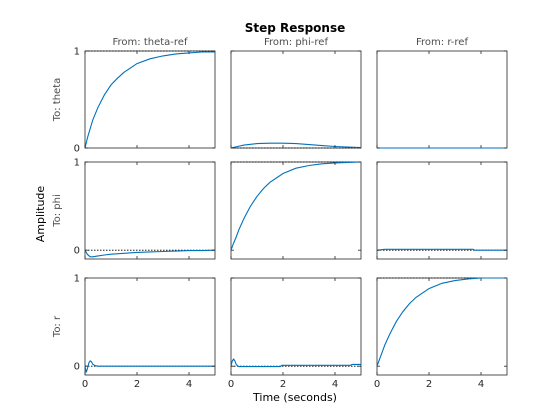 The image size is (560, 420). Describe the element at coordinates (442, 42) in the screenshot. I see `column-header: From: r-ref` at that location.